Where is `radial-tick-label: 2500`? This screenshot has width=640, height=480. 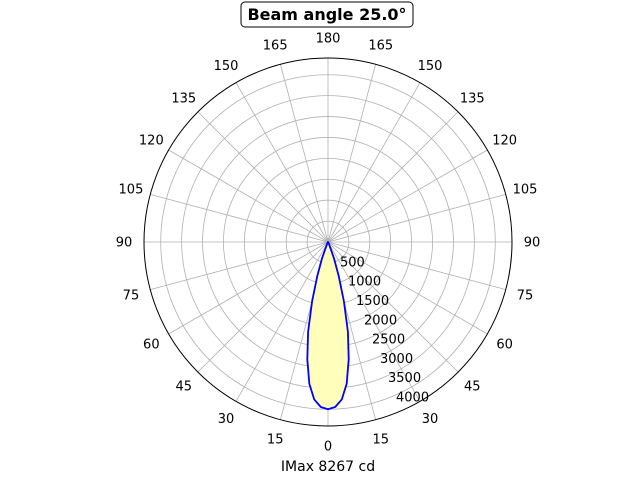
radial-tick-label: 2500 is located at coordinates (388, 340).